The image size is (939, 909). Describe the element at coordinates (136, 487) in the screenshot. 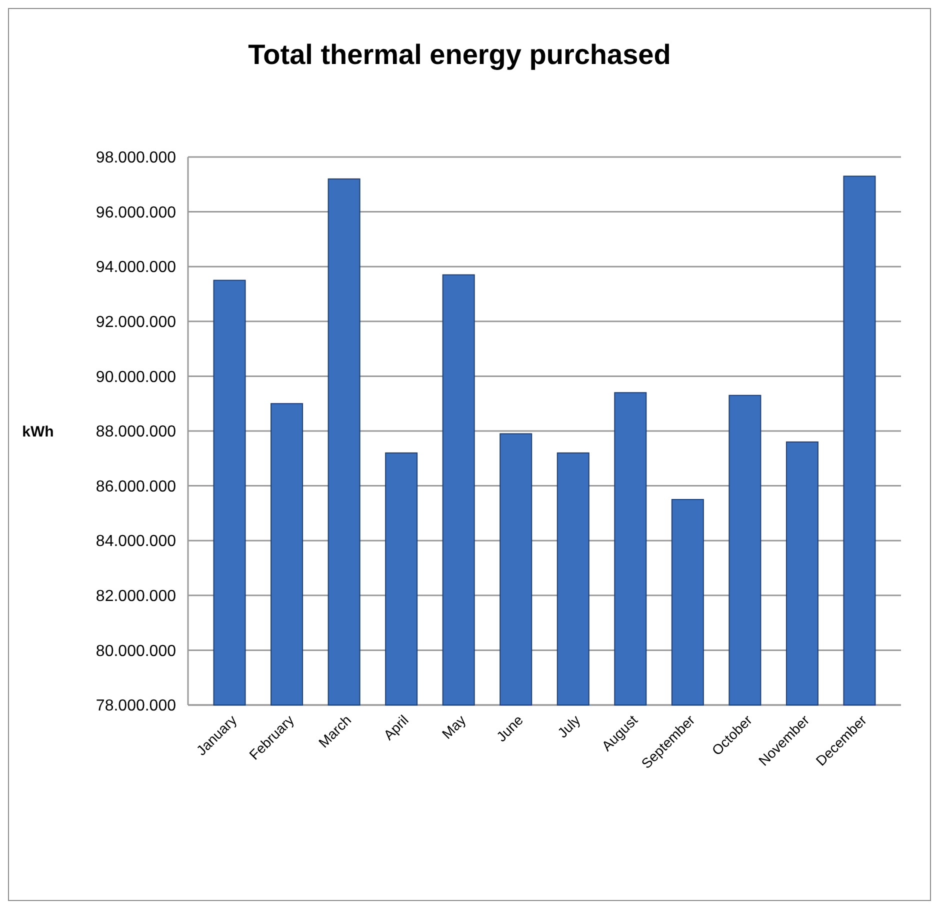

I see `y-tick-label: 86.000.000` at that location.